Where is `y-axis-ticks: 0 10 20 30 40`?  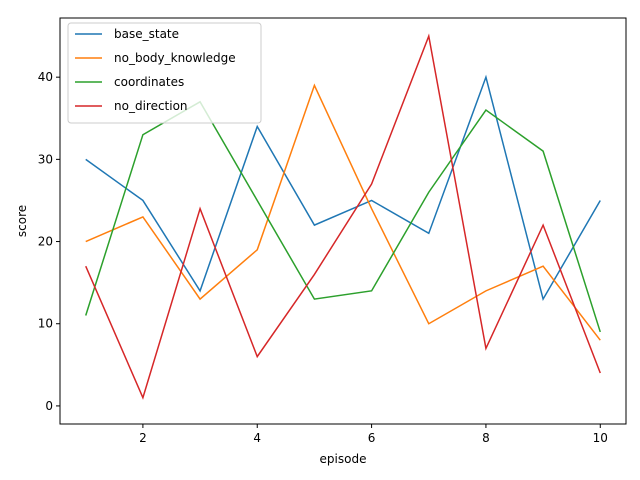
y-axis-ticks: 0 10 20 30 40 is located at coordinates (49, 241).